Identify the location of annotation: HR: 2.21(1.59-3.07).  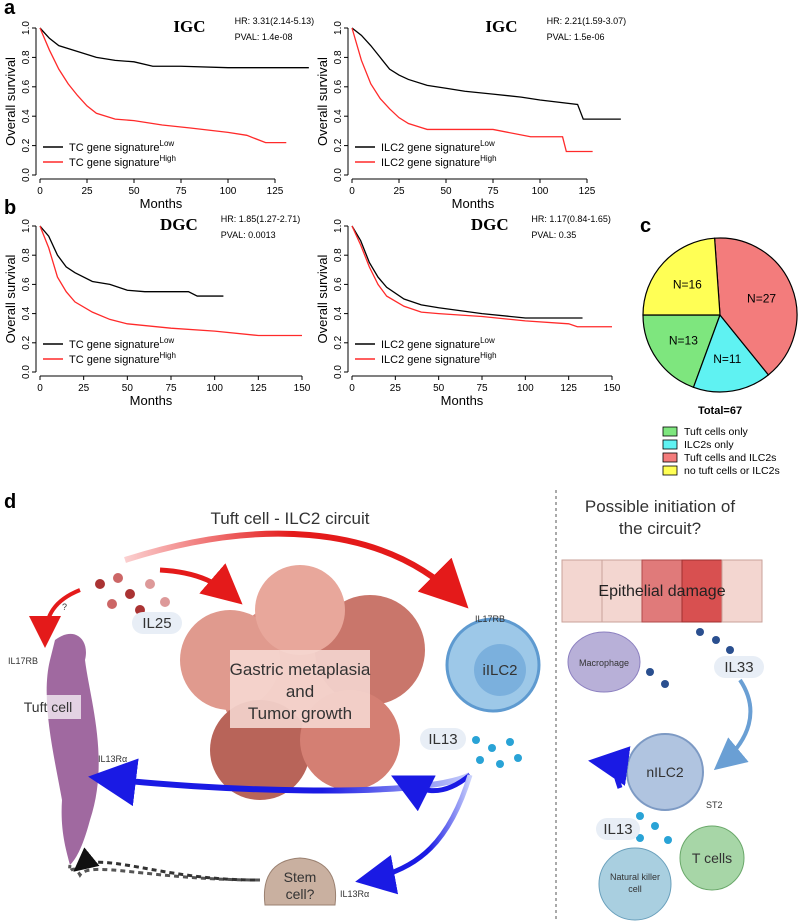
(587, 21).